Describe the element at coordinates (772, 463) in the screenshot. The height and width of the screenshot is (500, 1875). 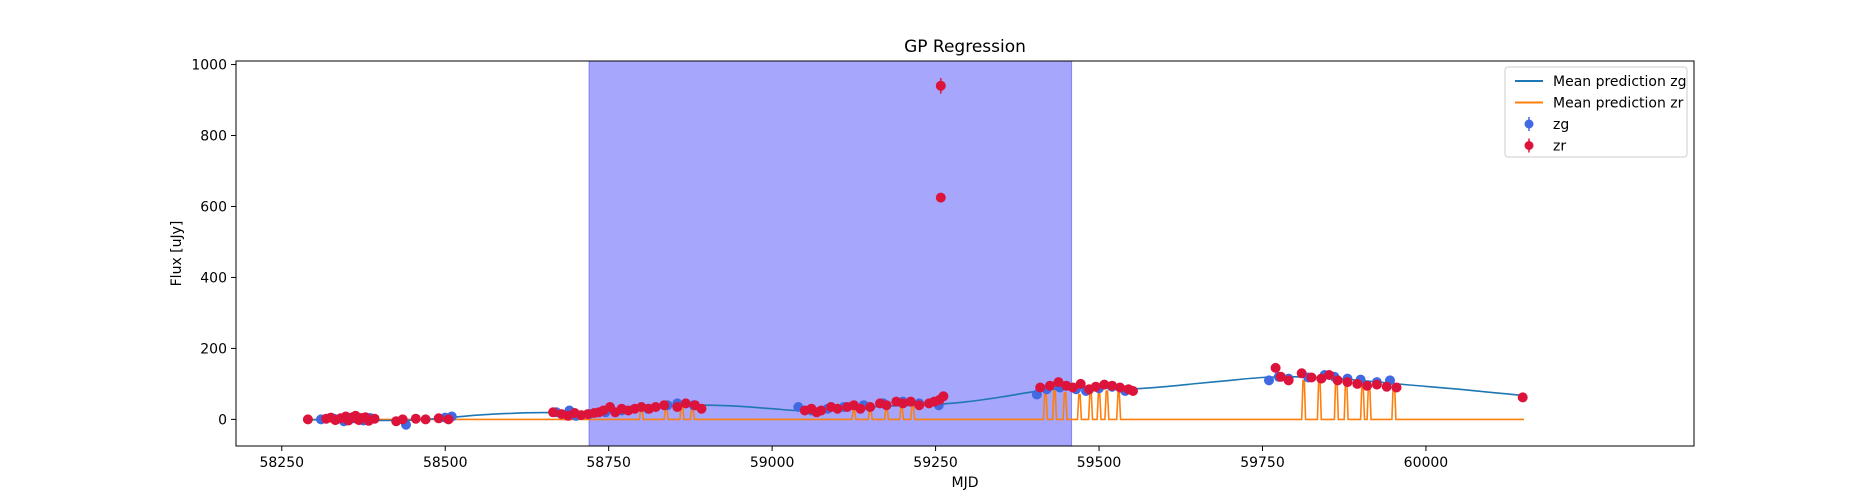
I see `x-tick-label: 59000` at that location.